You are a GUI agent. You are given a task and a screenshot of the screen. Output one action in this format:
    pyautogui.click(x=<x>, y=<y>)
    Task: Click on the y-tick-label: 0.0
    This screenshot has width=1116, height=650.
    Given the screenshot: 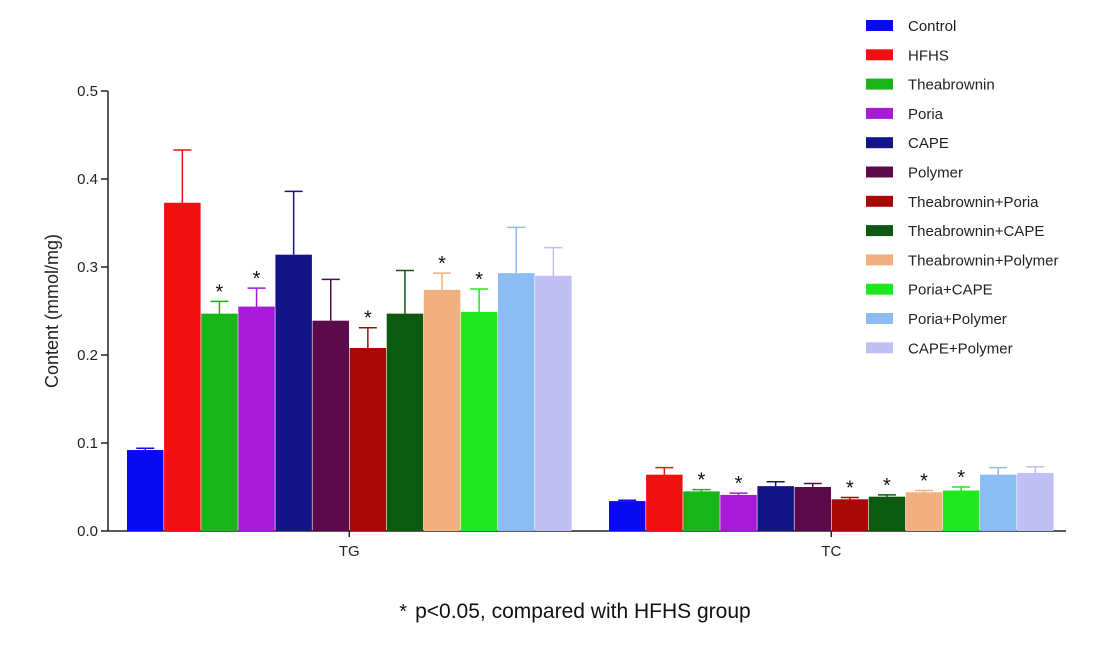 What is the action you would take?
    pyautogui.click(x=87, y=531)
    